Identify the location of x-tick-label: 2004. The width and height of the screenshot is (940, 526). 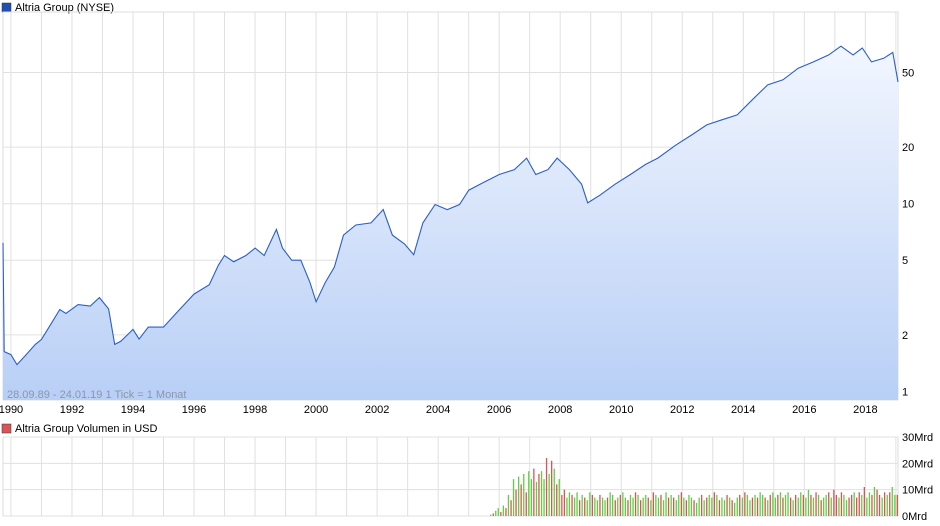
(438, 410).